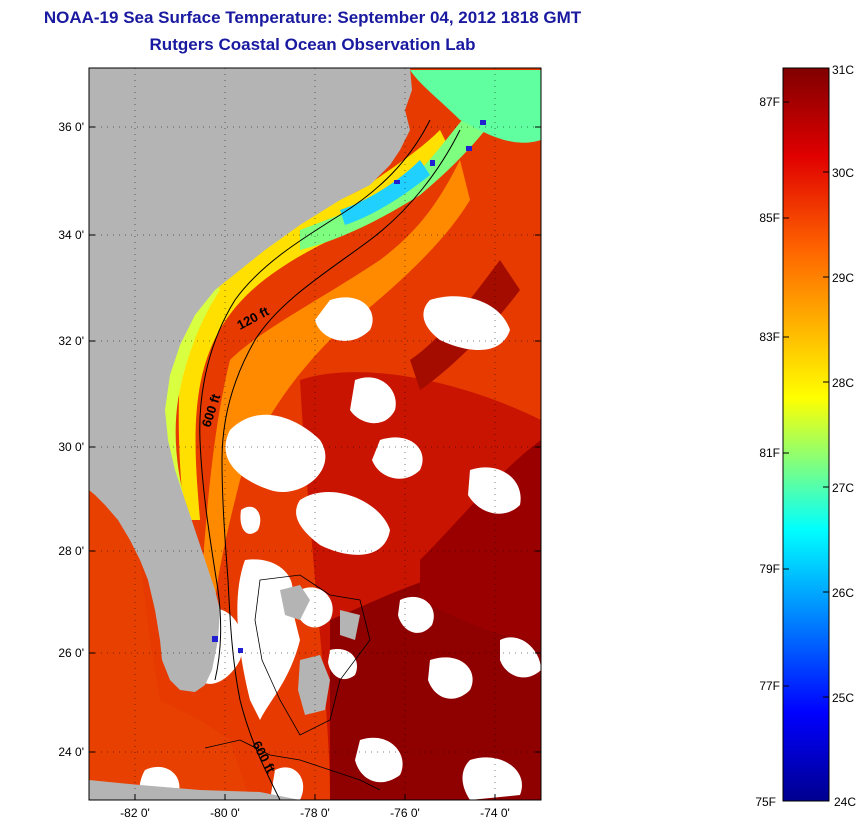 Image resolution: width=865 pixels, height=832 pixels. What do you see at coordinates (169, 645) in the screenshot?
I see `gulf-of-mexico` at bounding box center [169, 645].